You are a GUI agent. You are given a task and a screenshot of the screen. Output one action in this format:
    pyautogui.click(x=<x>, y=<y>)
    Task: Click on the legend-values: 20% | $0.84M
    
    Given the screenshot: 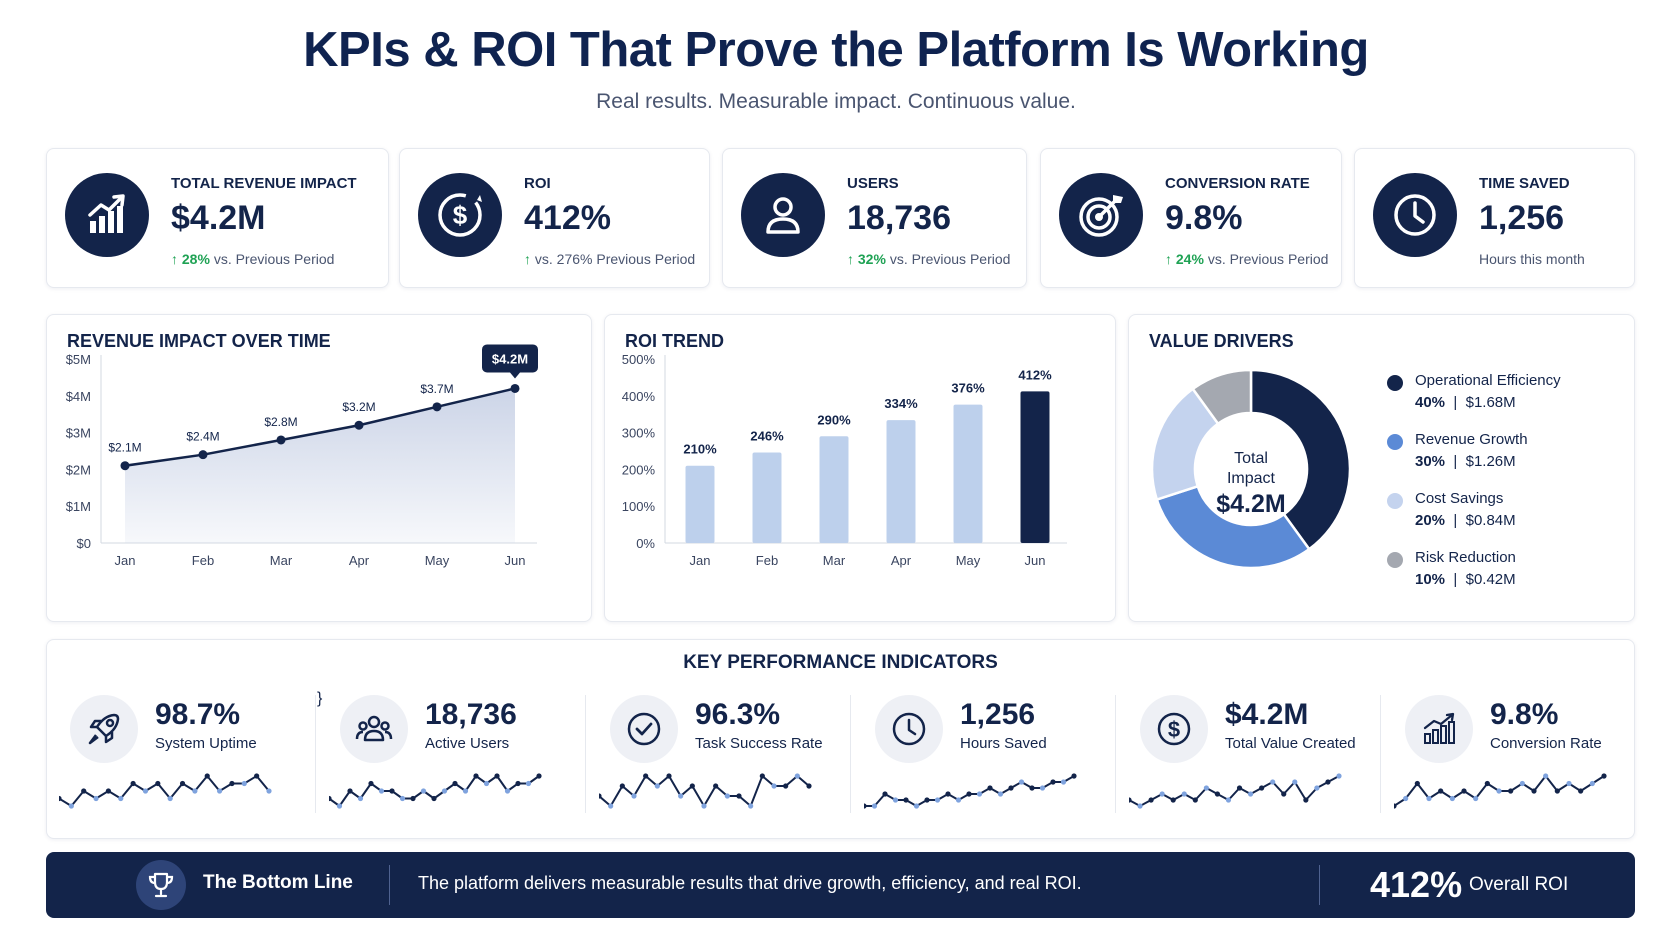 What is the action you would take?
    pyautogui.click(x=1465, y=520)
    